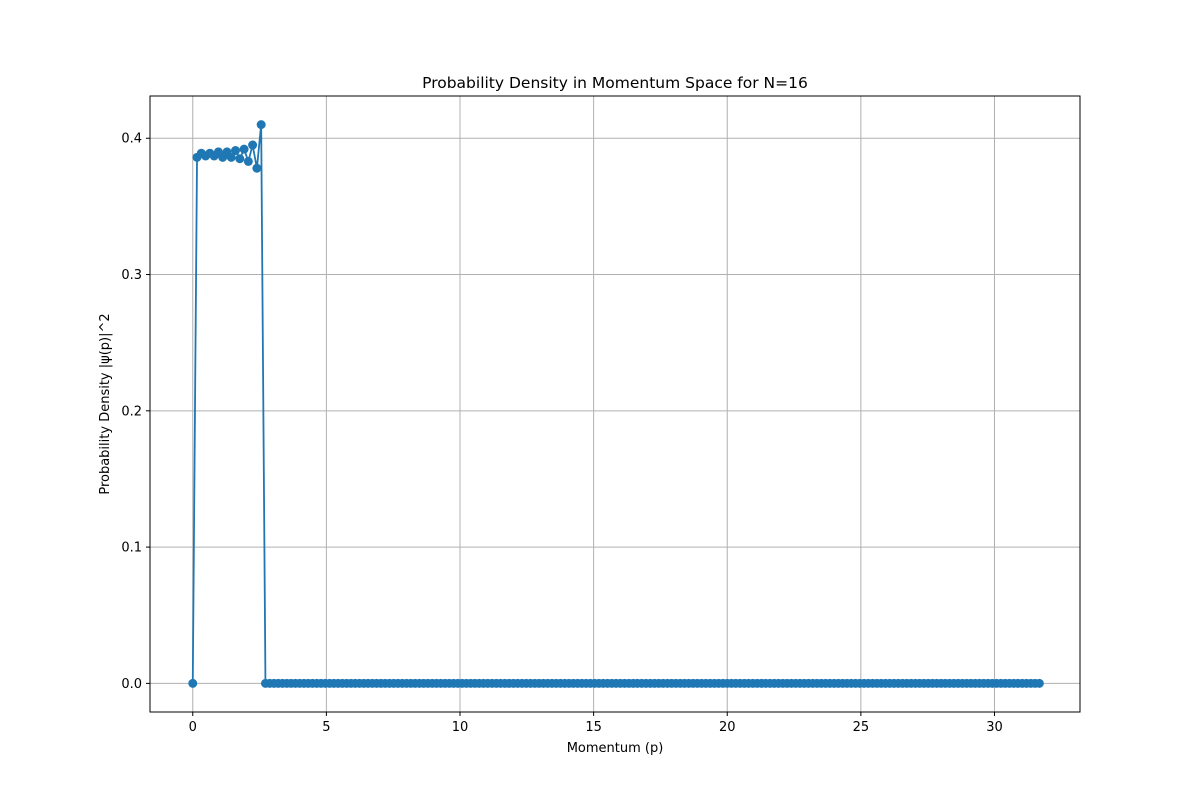  What do you see at coordinates (131, 411) in the screenshot?
I see `y-tick-label: 0.2` at bounding box center [131, 411].